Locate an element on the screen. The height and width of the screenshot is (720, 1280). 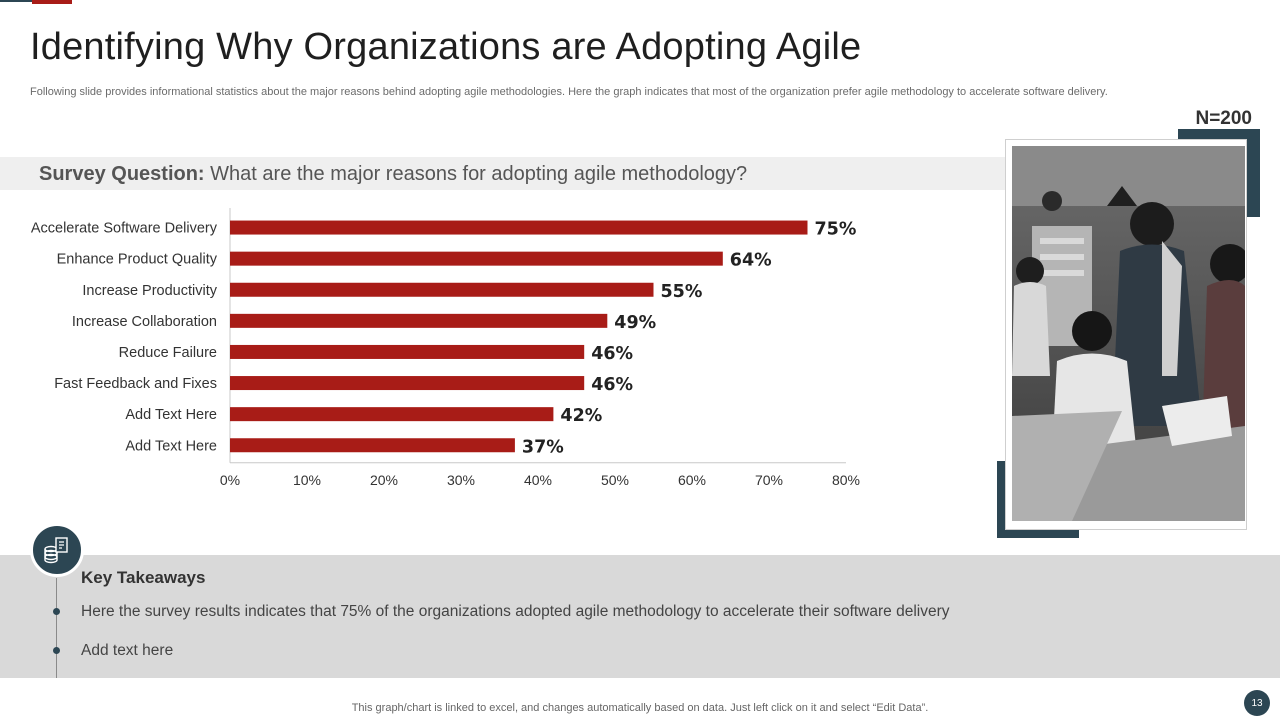
top-accent-decor is located at coordinates (52, 2).